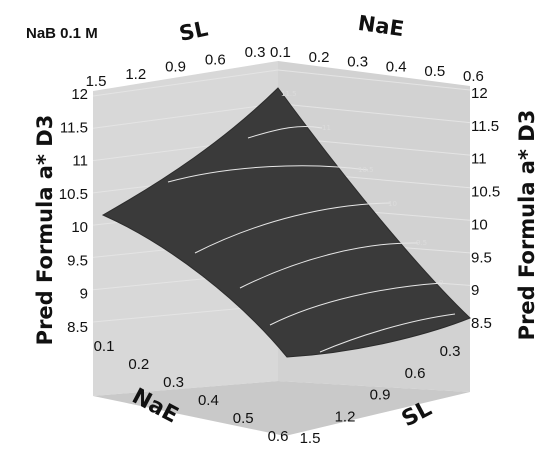 The image size is (552, 453). I want to click on z-tick-left: 9.5, so click(77, 260).